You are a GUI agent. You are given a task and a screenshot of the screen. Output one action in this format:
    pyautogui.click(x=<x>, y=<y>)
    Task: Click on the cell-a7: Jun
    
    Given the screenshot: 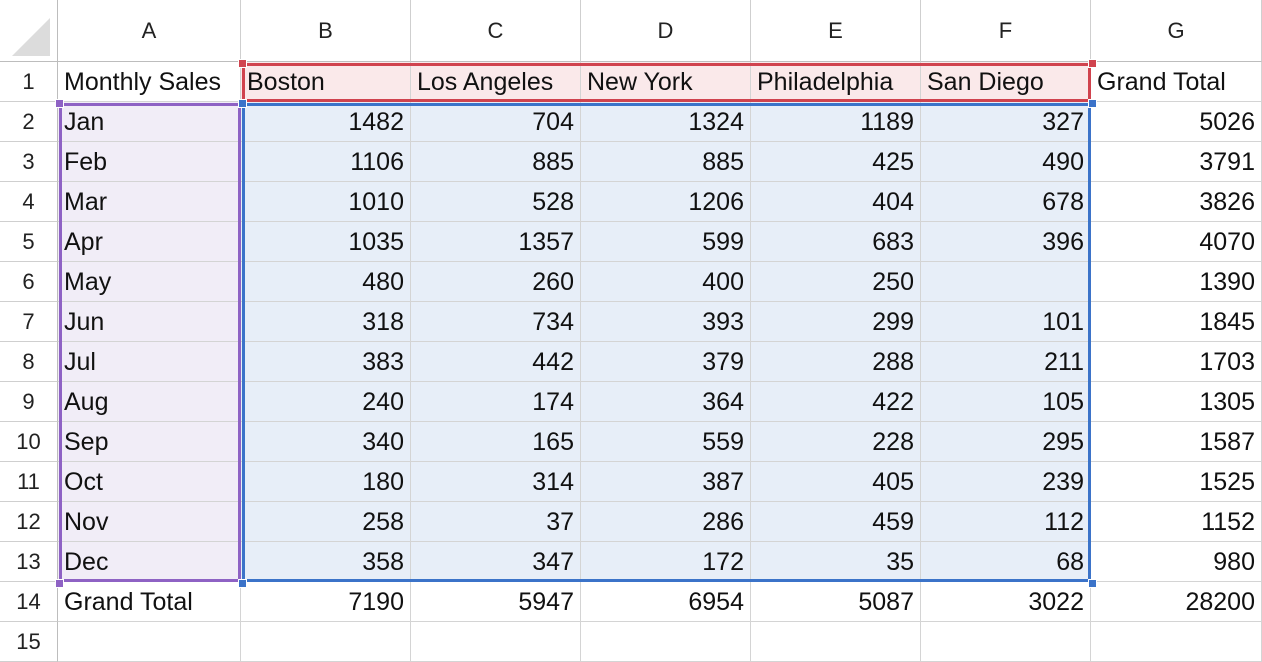 What is the action you would take?
    pyautogui.click(x=149, y=322)
    